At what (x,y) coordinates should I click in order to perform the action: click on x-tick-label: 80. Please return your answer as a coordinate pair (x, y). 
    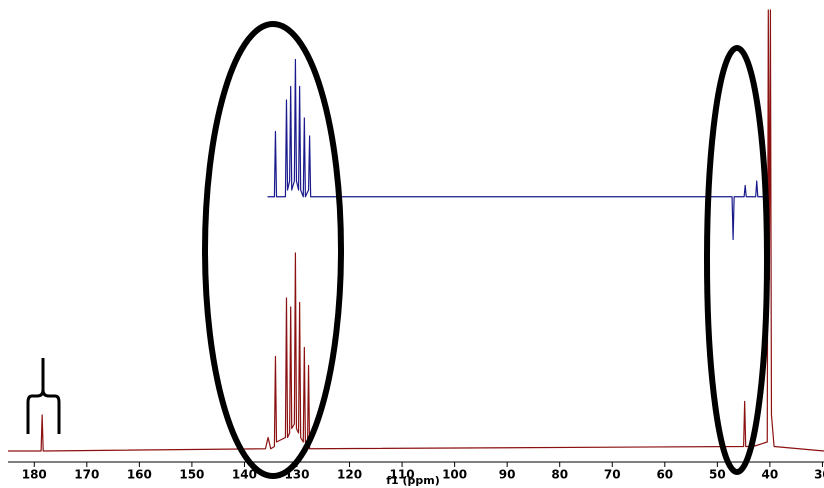
    Looking at the image, I should click on (559, 475).